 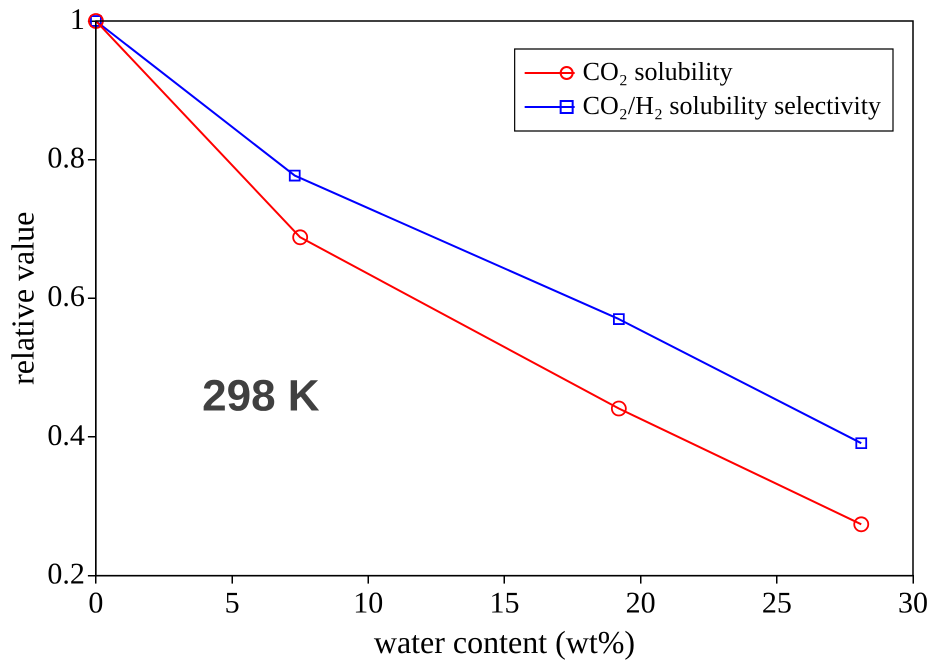 What do you see at coordinates (777, 603) in the screenshot?
I see `x-tick-label: 25` at bounding box center [777, 603].